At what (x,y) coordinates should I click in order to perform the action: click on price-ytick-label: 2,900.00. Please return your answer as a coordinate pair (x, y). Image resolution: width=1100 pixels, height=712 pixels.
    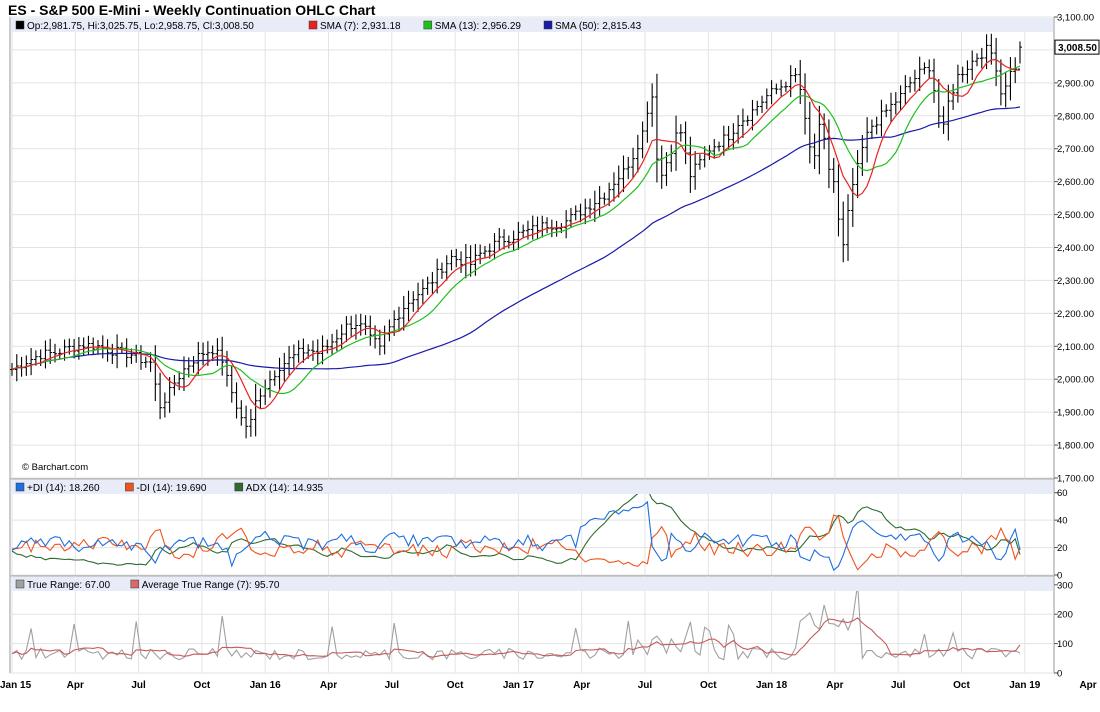
    Looking at the image, I should click on (1075, 83).